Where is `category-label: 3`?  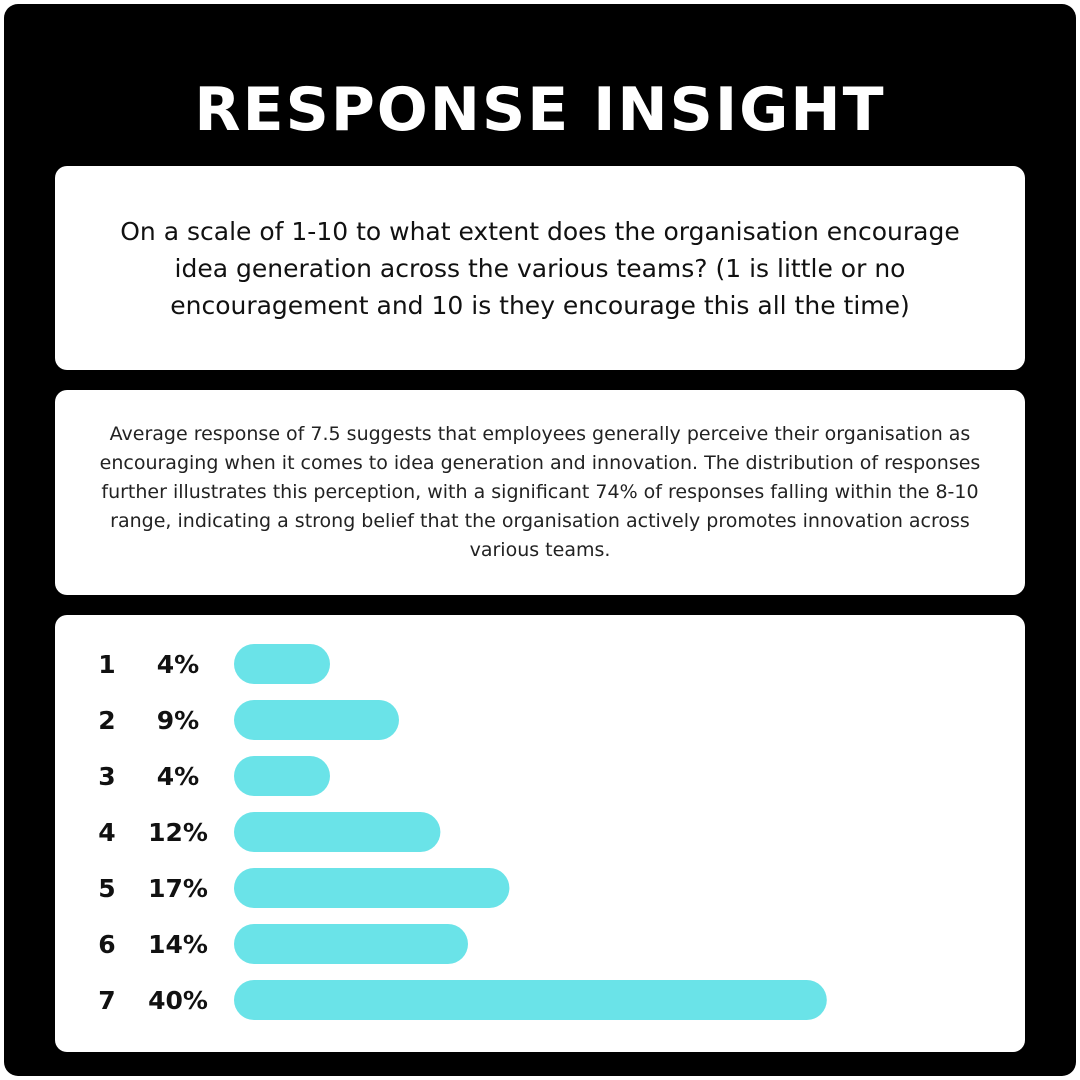
category-label: 3 is located at coordinates (106, 776).